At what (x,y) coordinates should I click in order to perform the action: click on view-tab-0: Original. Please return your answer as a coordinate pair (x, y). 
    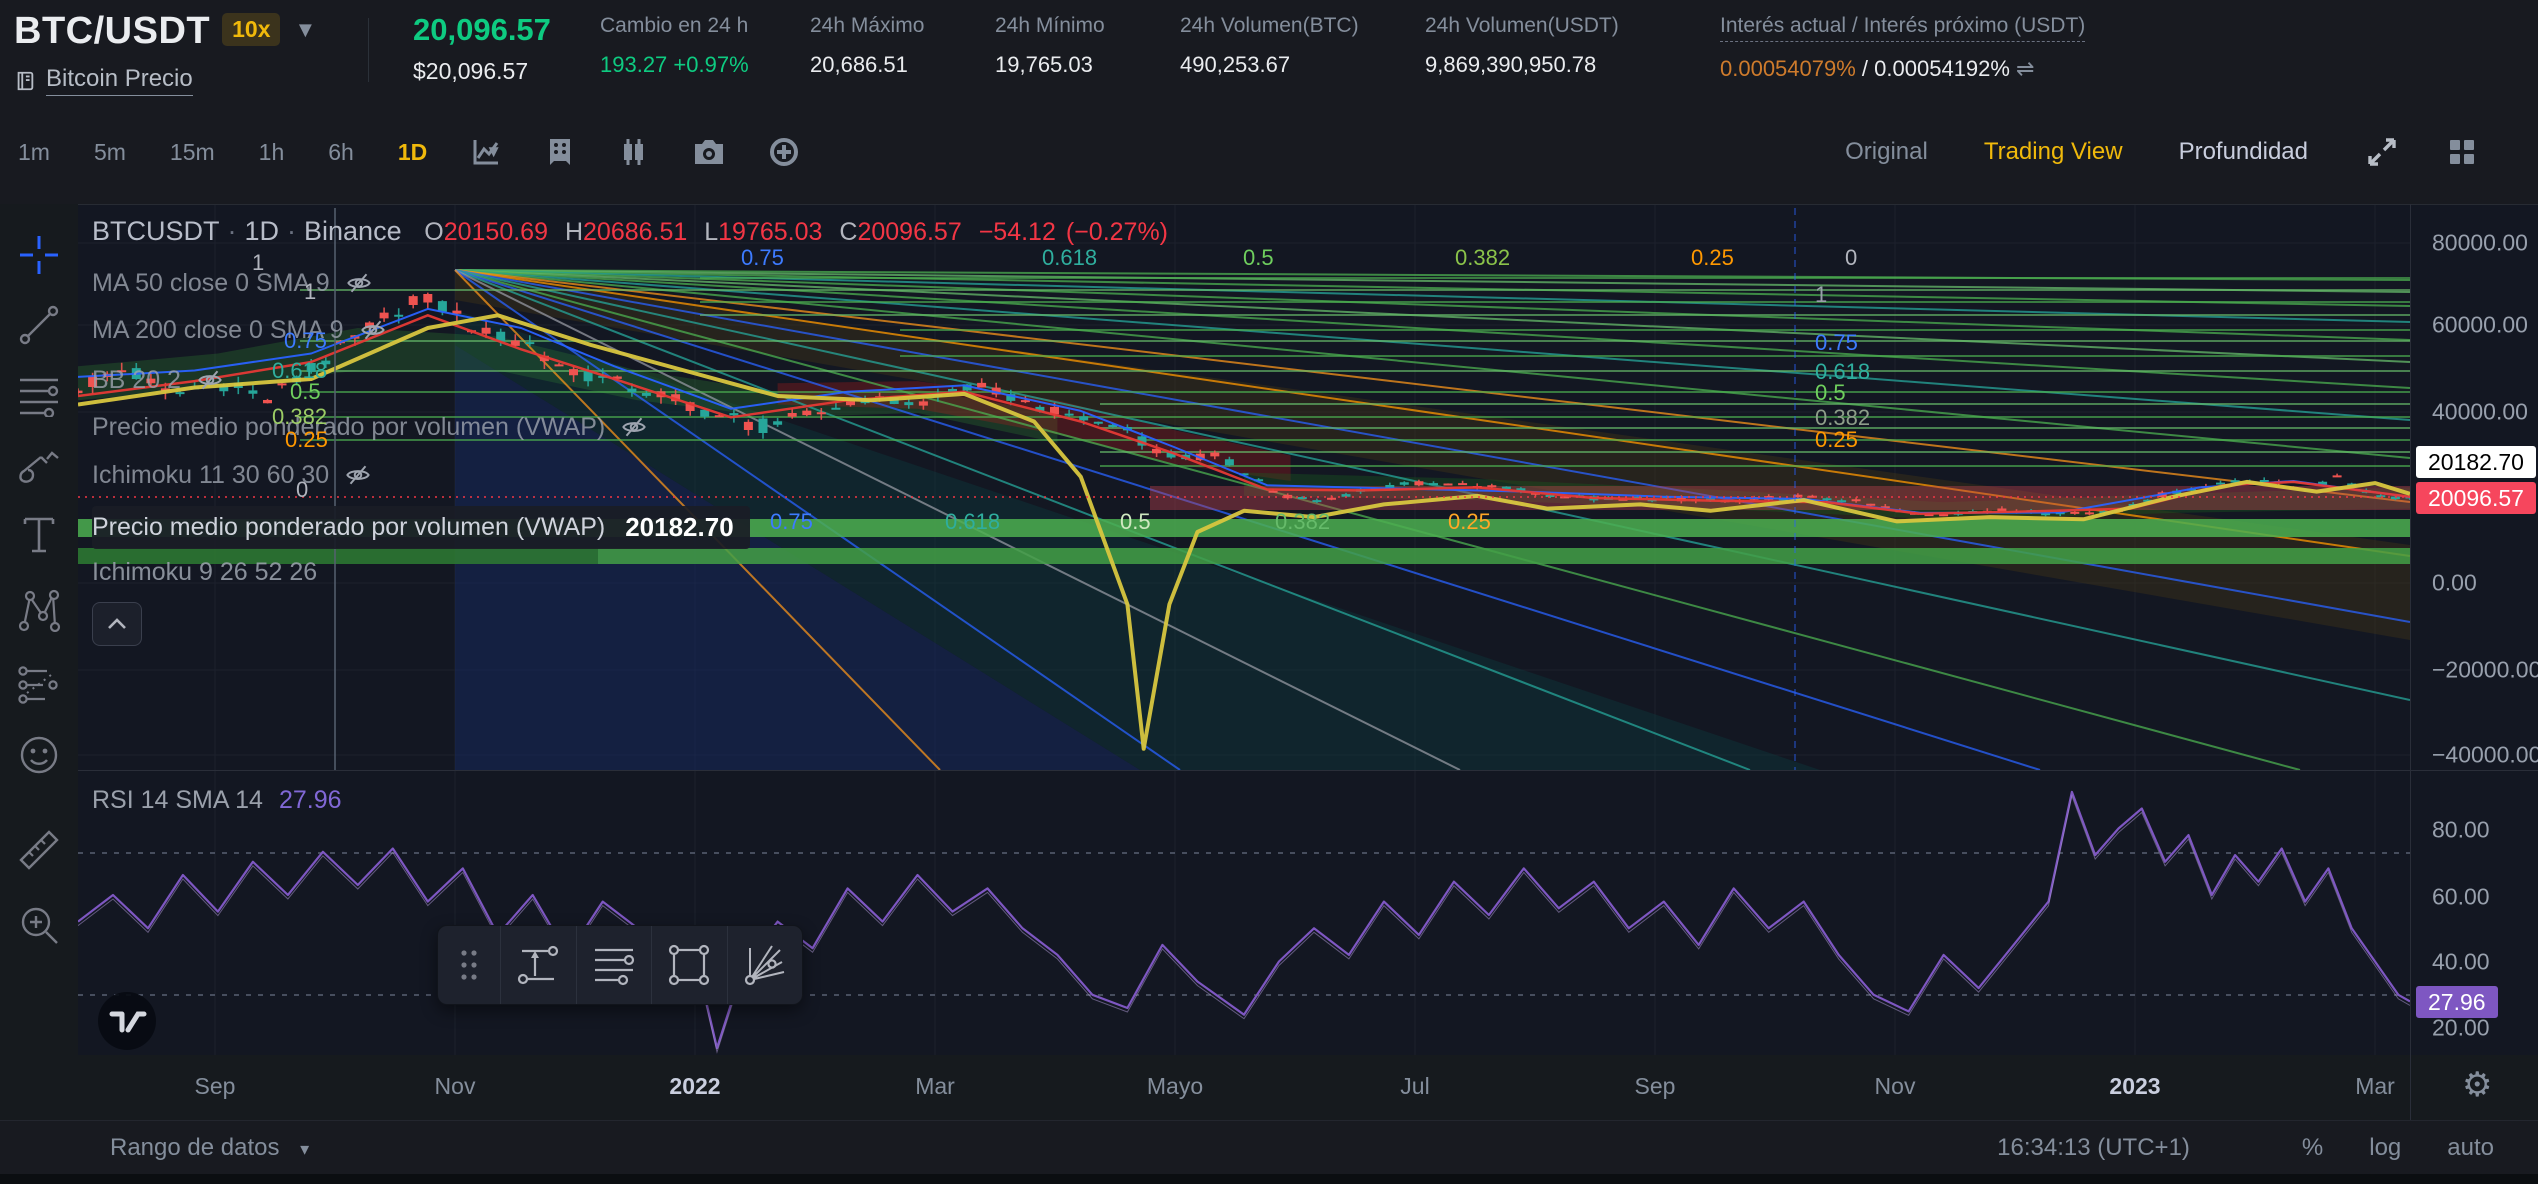
    Looking at the image, I should click on (1886, 151).